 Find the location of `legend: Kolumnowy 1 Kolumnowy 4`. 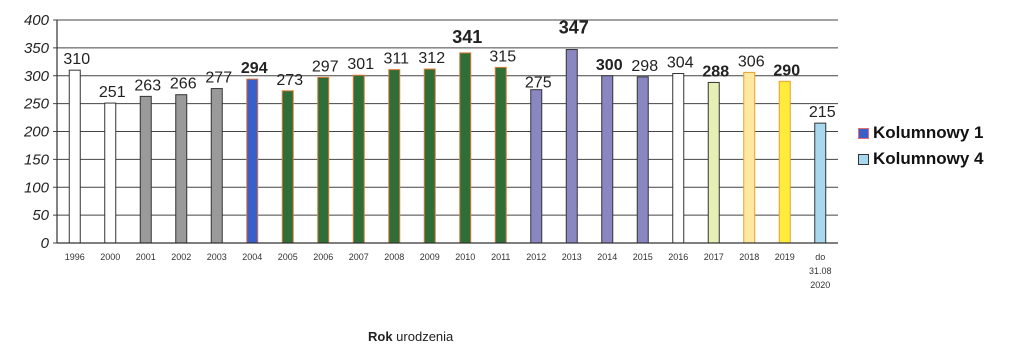

legend: Kolumnowy 1 Kolumnowy 4 is located at coordinates (921, 146).